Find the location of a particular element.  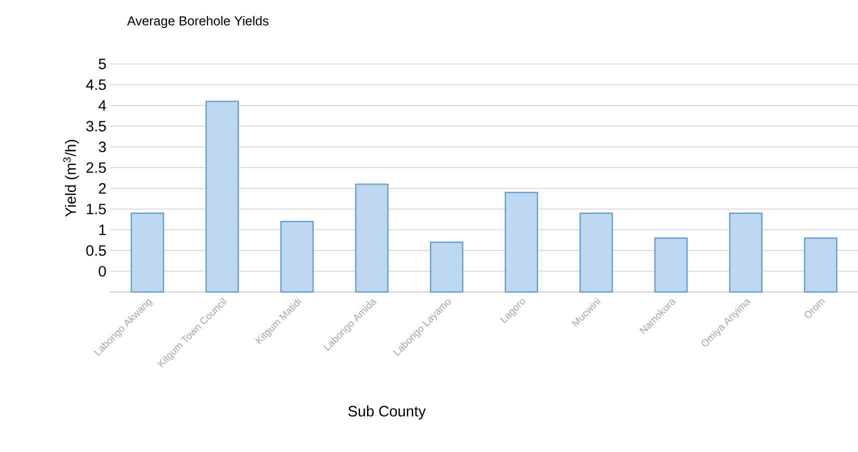

y-tick-label: 4 is located at coordinates (102, 105).